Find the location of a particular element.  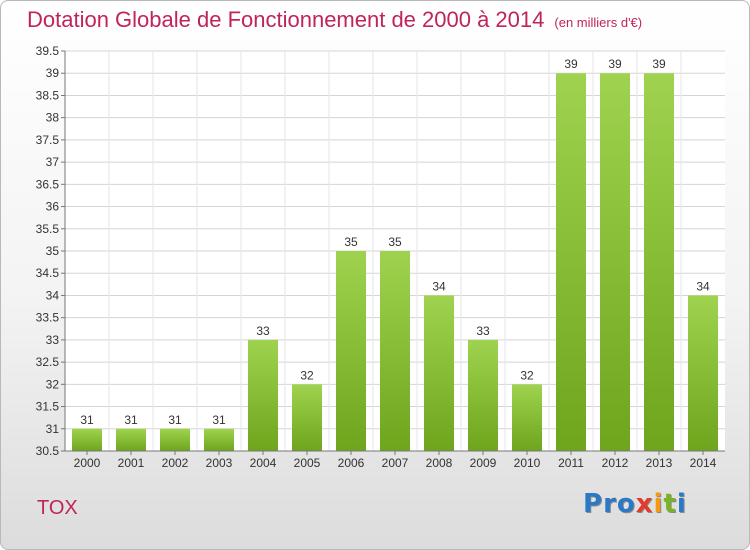

y-tick-label: 34.5 is located at coordinates (48, 273).